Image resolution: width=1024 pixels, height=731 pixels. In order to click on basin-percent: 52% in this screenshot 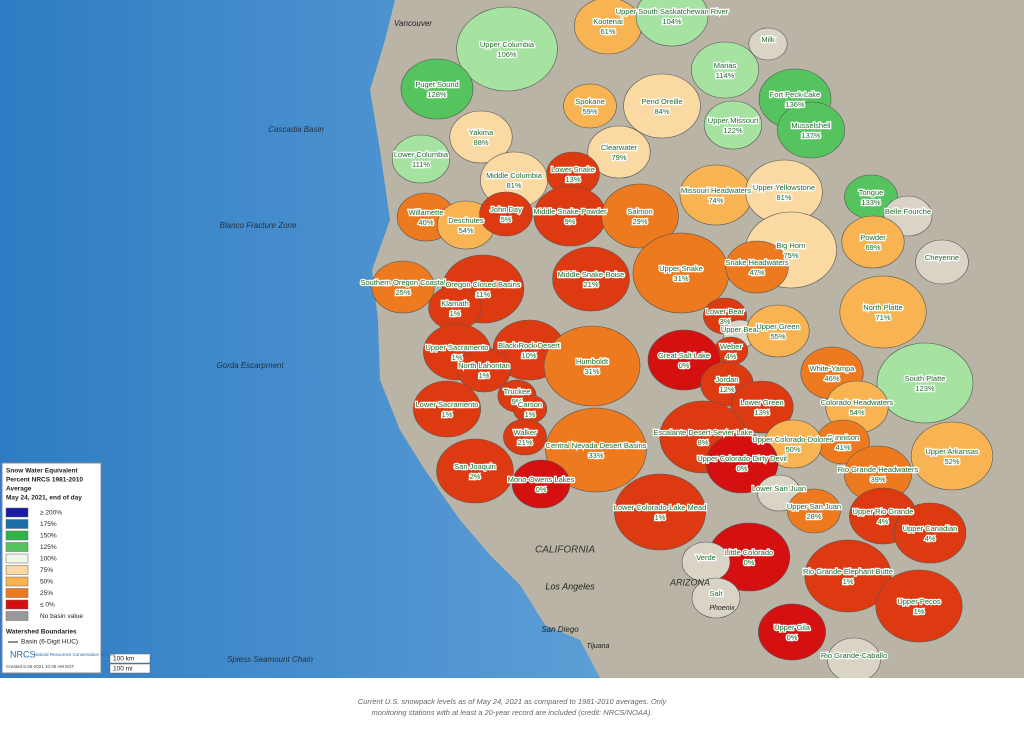, I will do `click(951, 461)`.